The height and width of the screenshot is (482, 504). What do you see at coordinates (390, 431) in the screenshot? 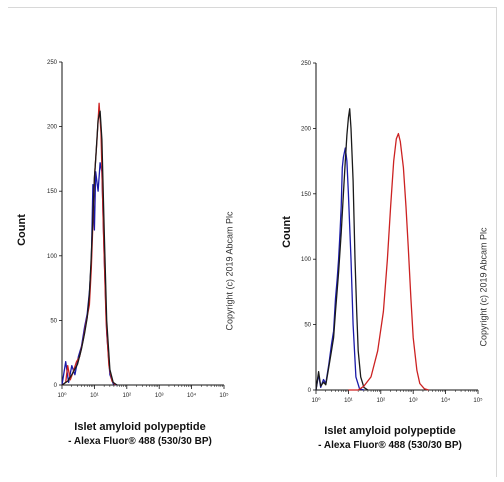
I see `panel-2-x-axis-label-line1: Islet amyloid polypeptide` at bounding box center [390, 431].